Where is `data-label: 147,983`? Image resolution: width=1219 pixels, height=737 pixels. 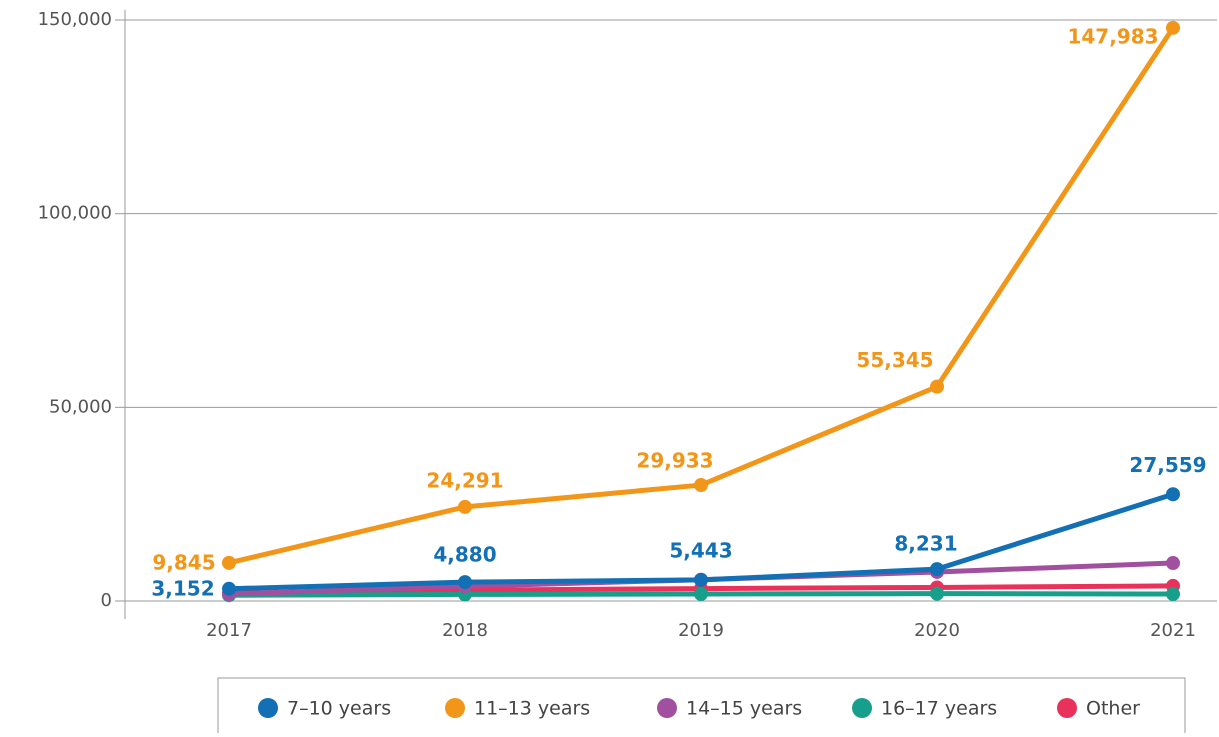 data-label: 147,983 is located at coordinates (1112, 36).